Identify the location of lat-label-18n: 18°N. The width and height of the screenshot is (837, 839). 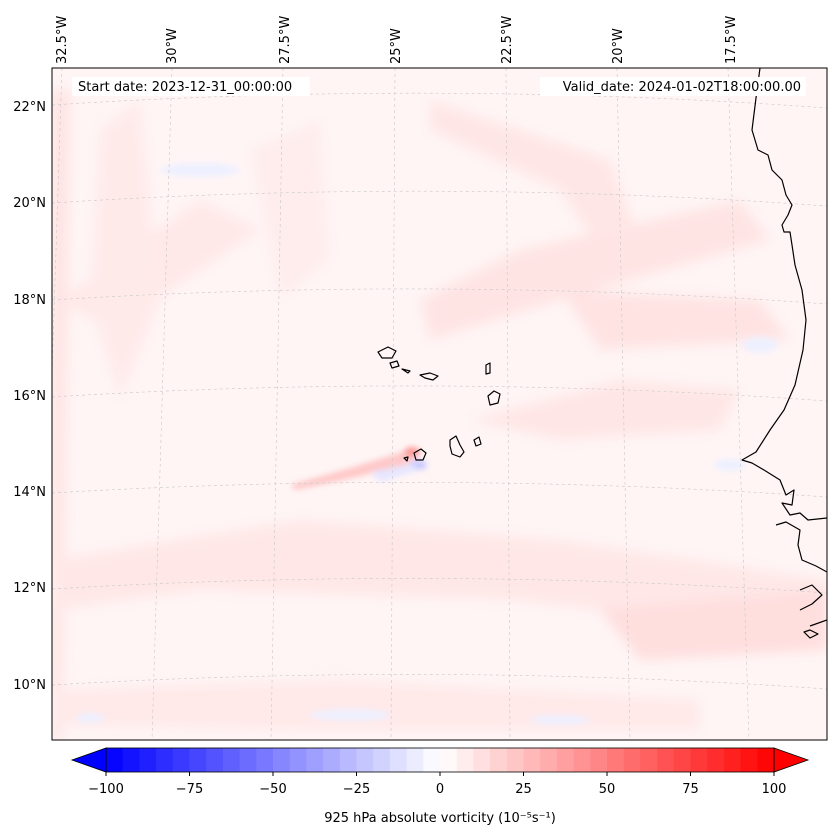
(29, 300).